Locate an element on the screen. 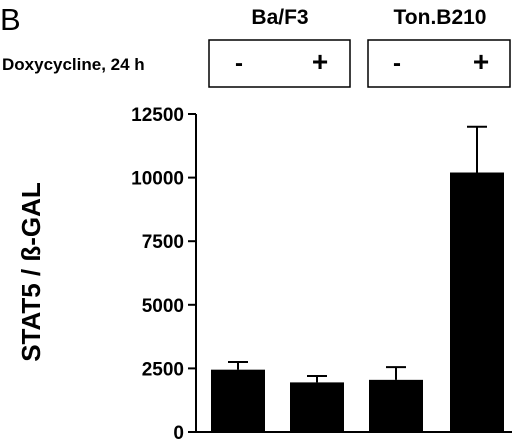  y-tick-label: 5000 is located at coordinates (163, 306).